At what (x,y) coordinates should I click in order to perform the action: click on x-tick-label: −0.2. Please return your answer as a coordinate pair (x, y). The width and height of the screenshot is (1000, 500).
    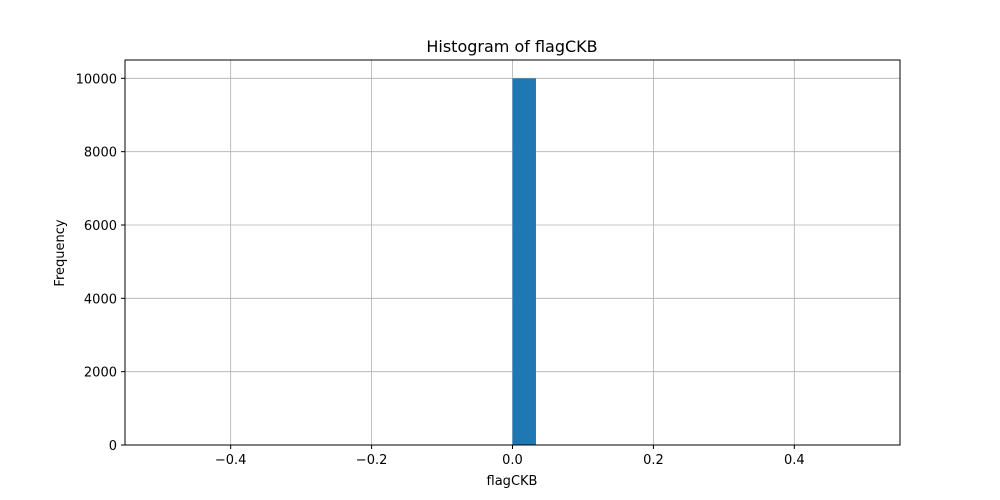
    Looking at the image, I should click on (372, 460).